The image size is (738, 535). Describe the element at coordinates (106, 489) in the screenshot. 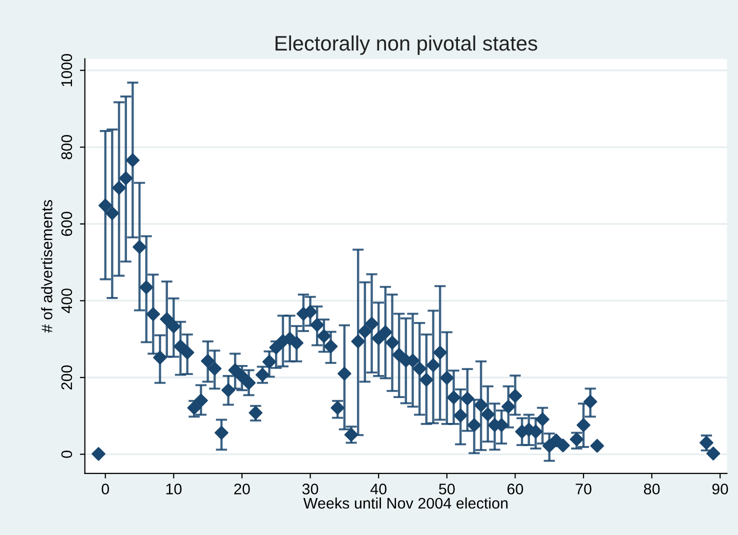

I see `x-tick-label: 0` at that location.